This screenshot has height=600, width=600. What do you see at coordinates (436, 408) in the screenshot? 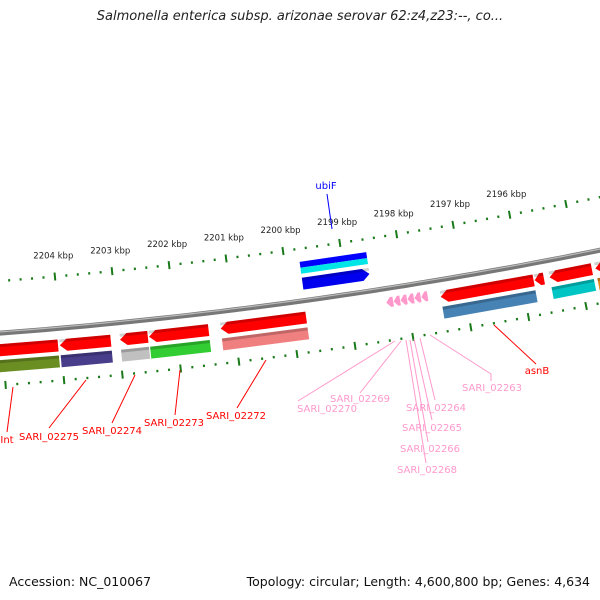
I see `gene-label: SARI_02264` at bounding box center [436, 408].